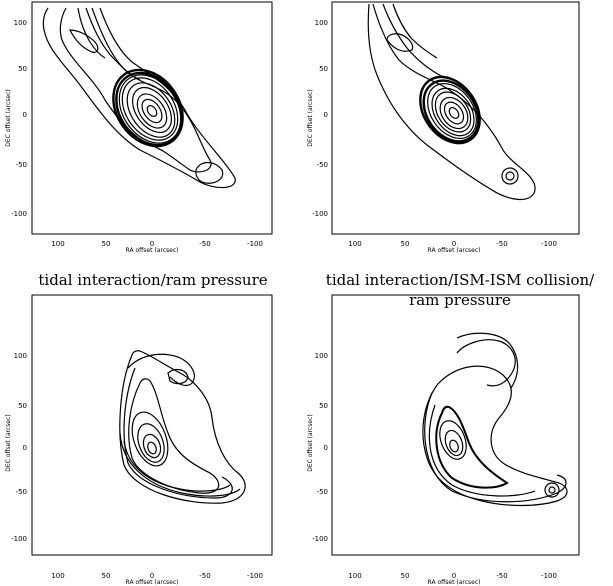 The height and width of the screenshot is (586, 613). I want to click on panel-caption: tidal interaction/ram pressure, so click(153, 280).